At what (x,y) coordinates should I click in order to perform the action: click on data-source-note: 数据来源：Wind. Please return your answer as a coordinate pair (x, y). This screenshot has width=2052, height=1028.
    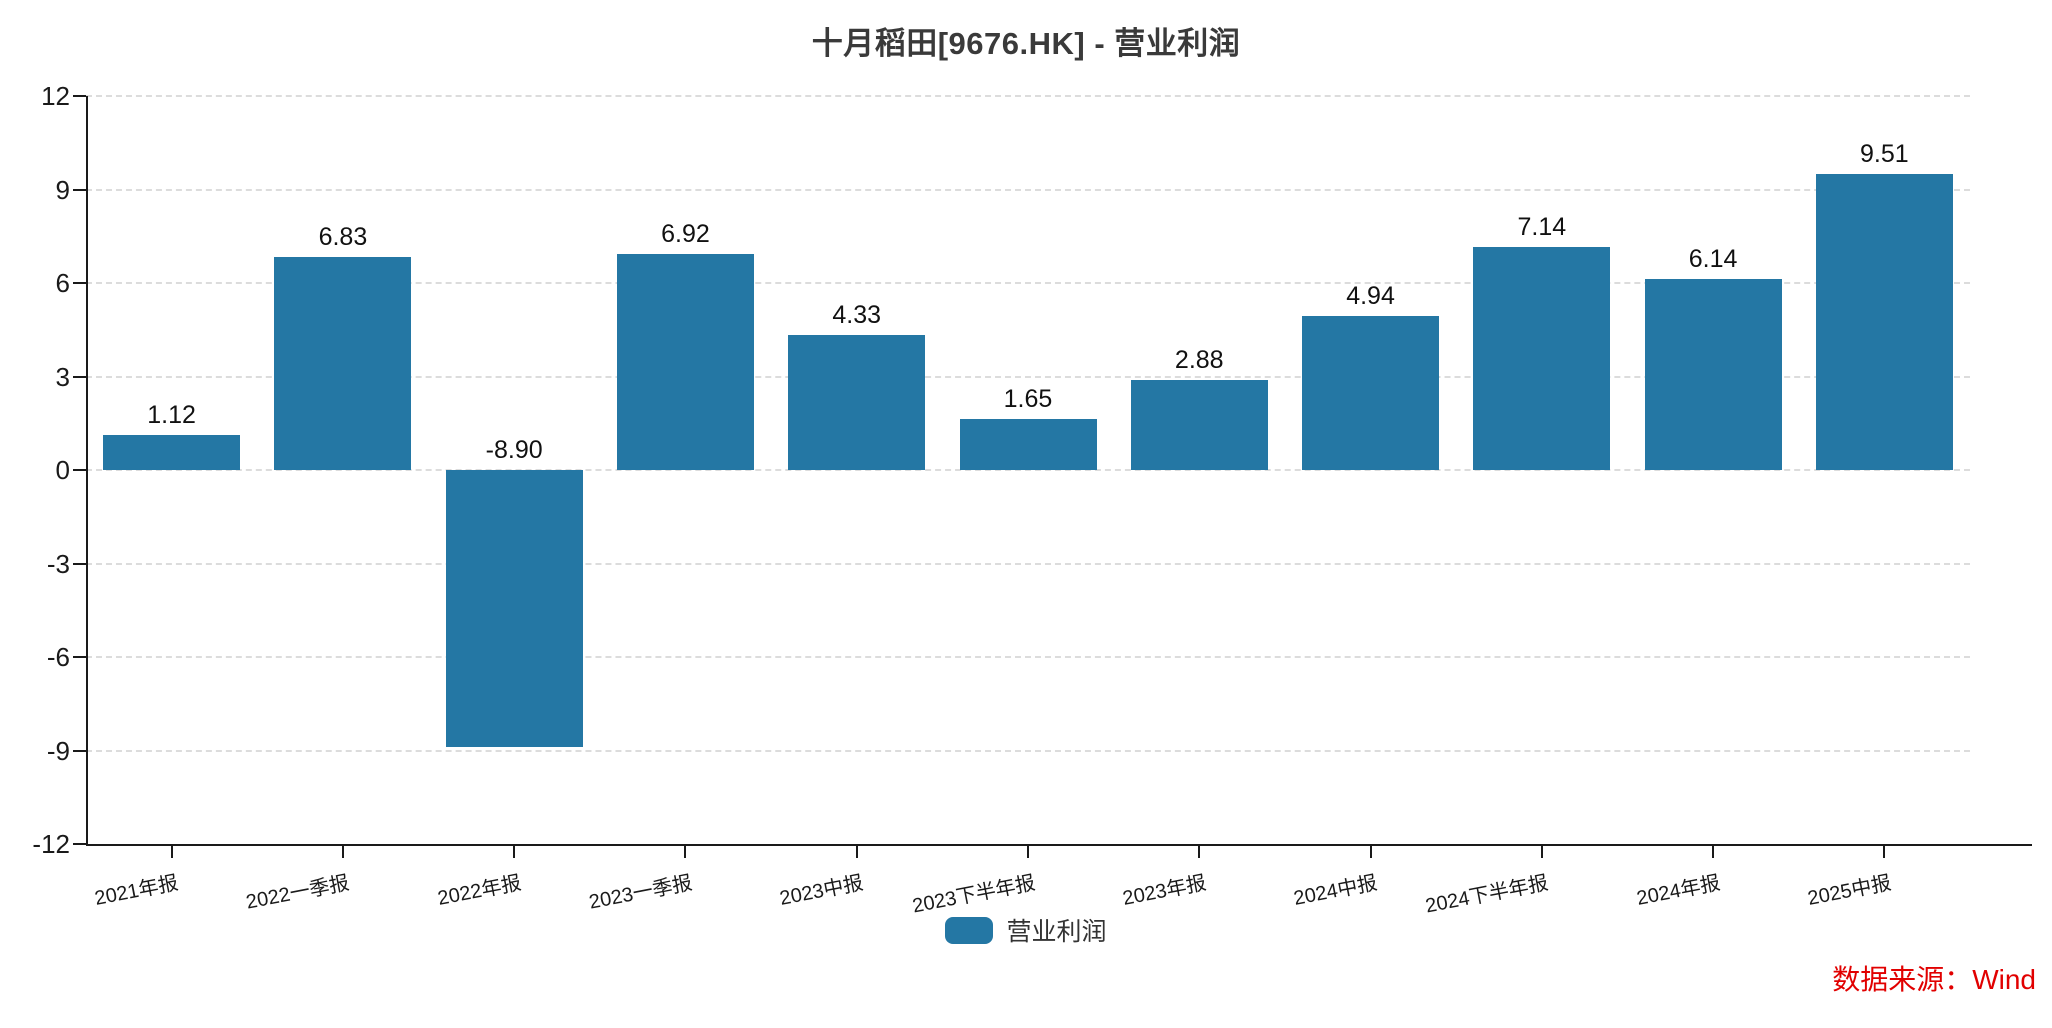
    Looking at the image, I should click on (1934, 979).